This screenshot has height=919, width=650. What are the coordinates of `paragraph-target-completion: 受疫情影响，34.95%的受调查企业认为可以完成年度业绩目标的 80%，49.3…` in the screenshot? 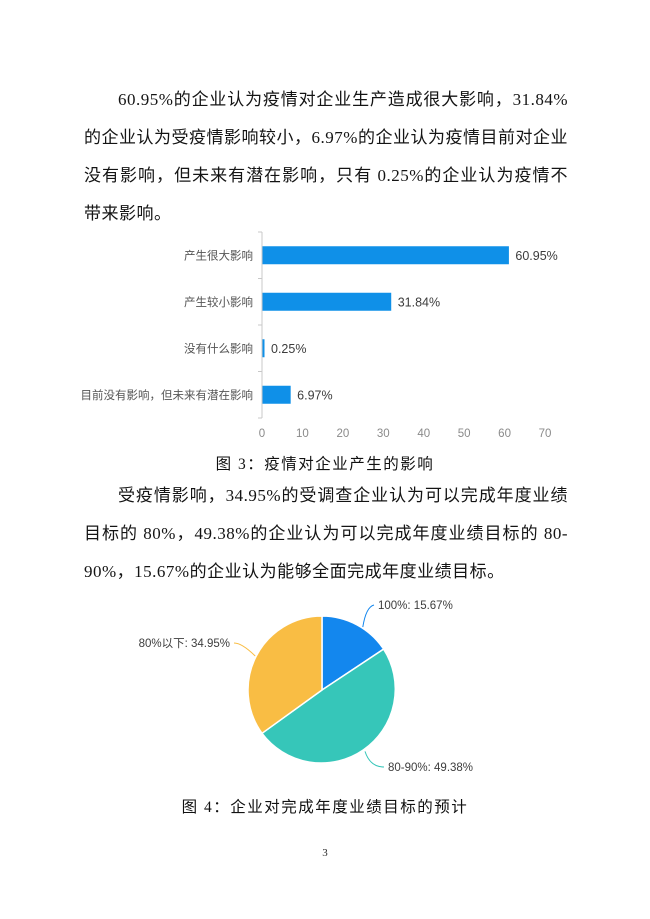 It's located at (326, 533).